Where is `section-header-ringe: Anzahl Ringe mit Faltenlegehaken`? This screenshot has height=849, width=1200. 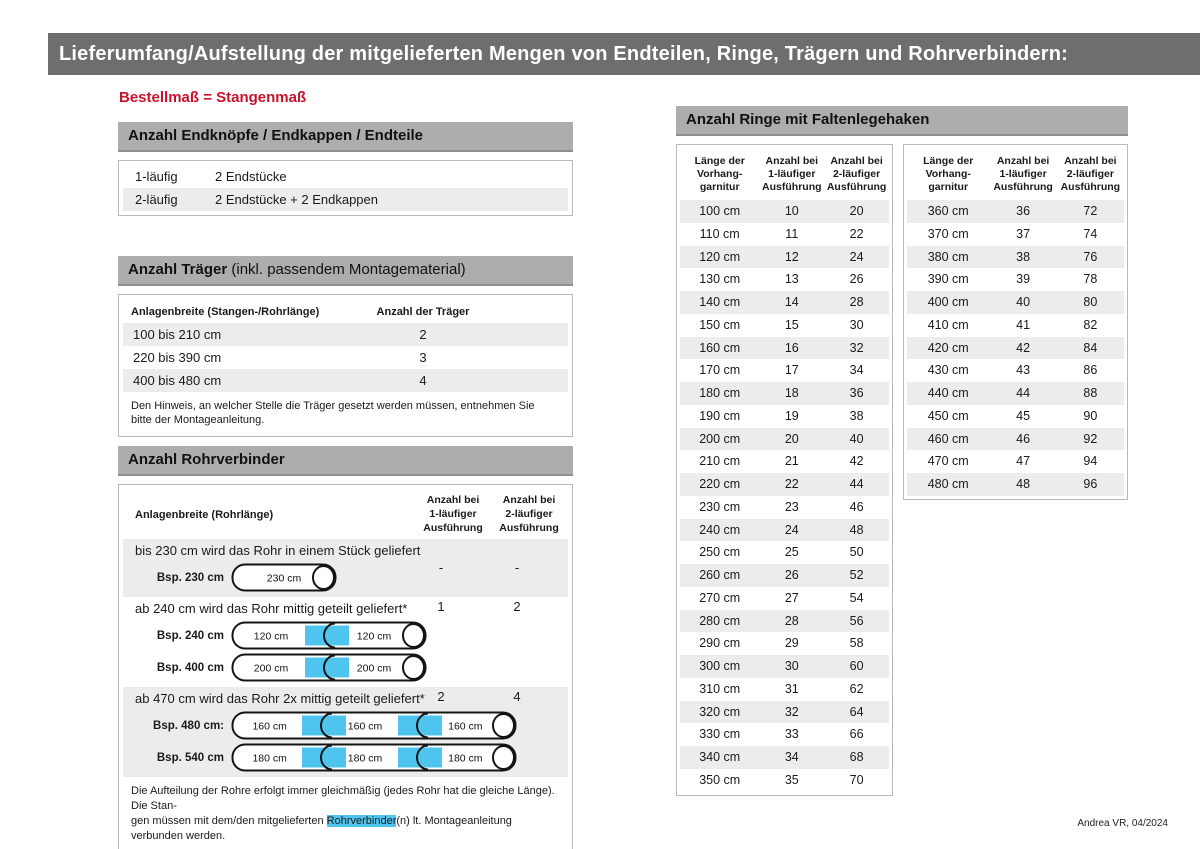 section-header-ringe: Anzahl Ringe mit Faltenlegehaken is located at coordinates (902, 121).